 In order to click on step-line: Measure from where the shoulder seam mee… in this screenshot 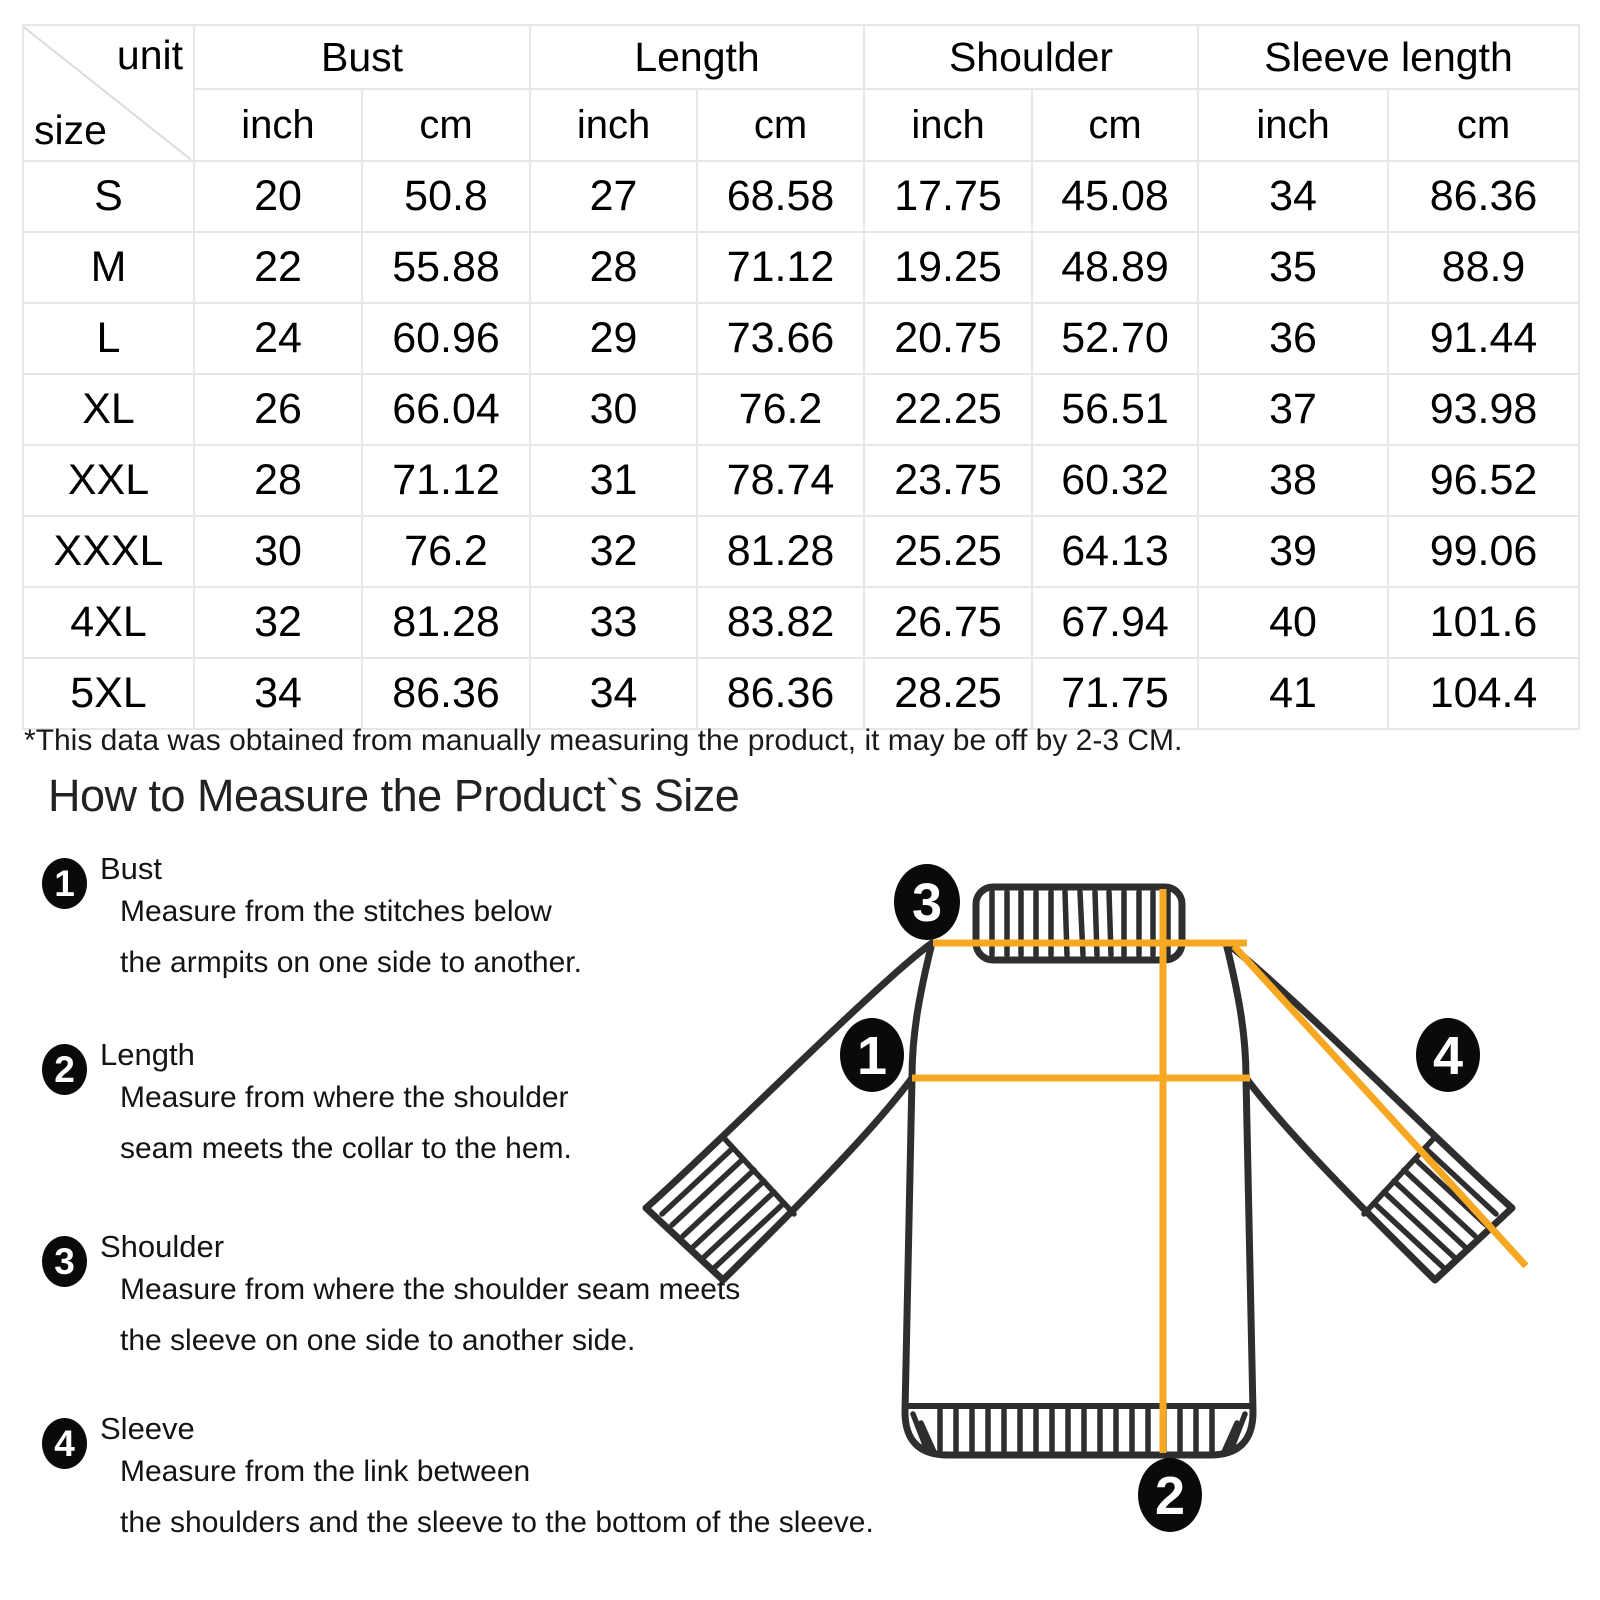, I will do `click(430, 1289)`.